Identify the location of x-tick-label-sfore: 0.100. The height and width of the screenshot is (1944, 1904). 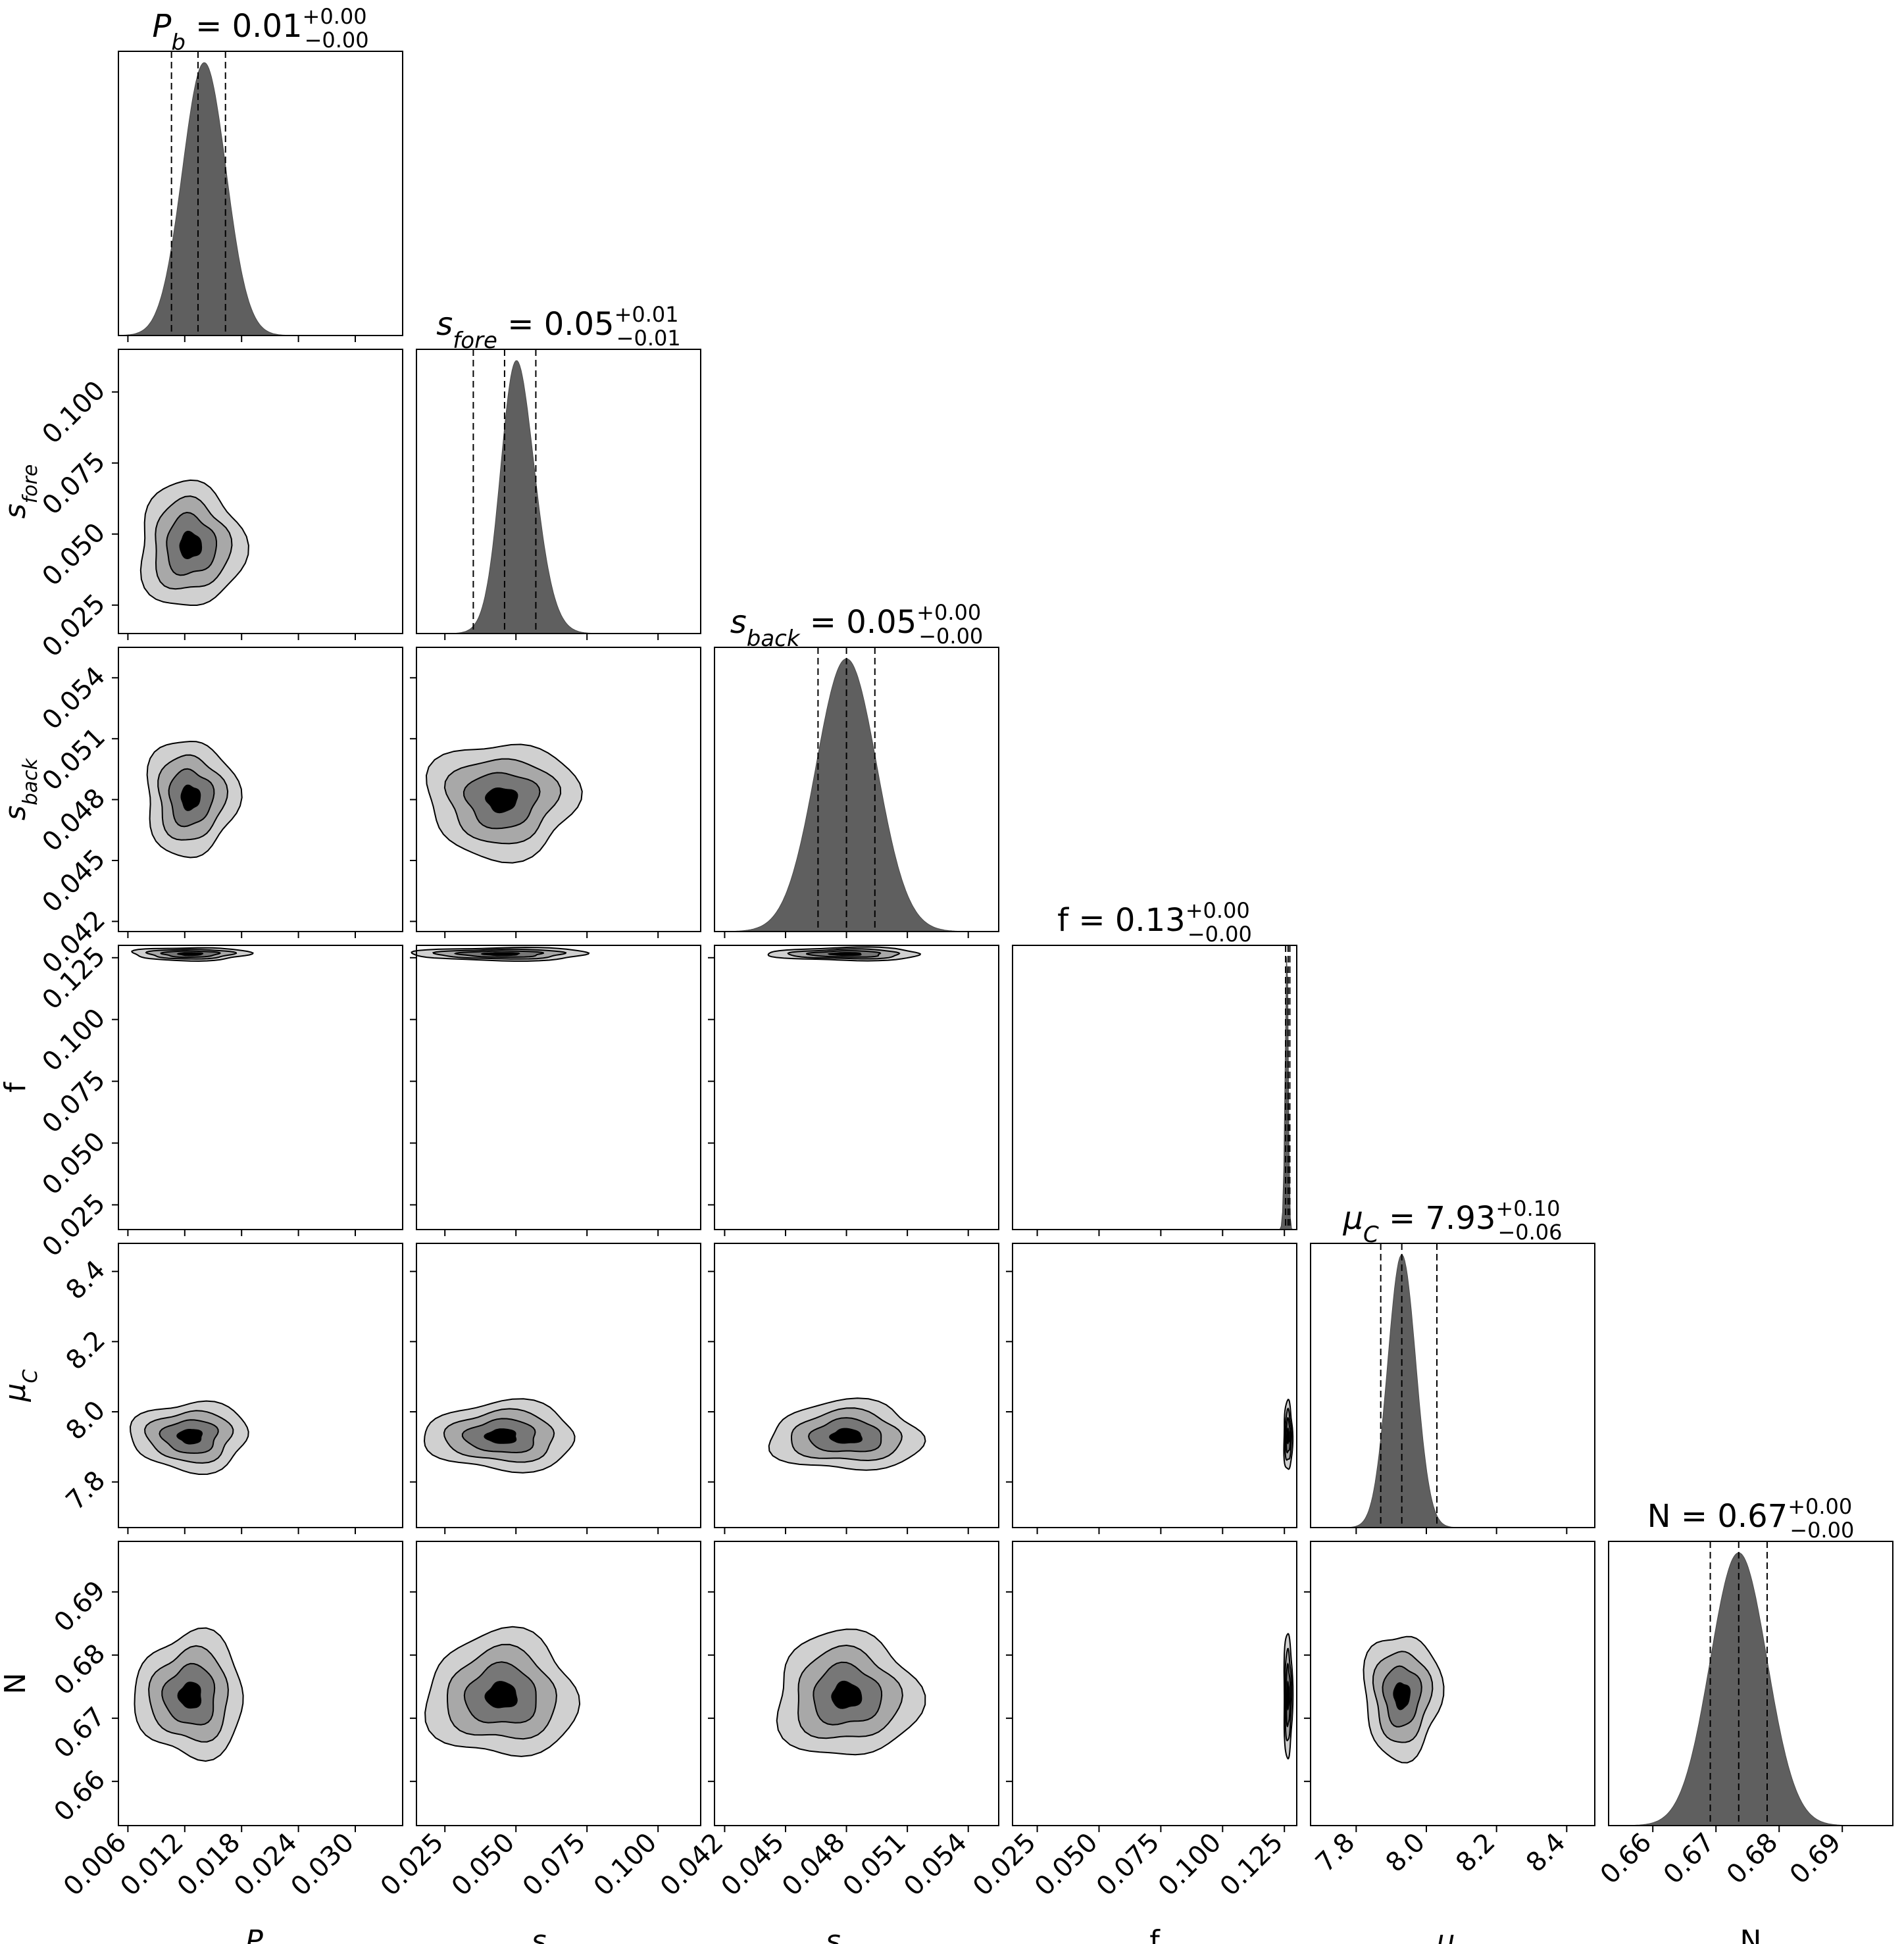
(625, 1865).